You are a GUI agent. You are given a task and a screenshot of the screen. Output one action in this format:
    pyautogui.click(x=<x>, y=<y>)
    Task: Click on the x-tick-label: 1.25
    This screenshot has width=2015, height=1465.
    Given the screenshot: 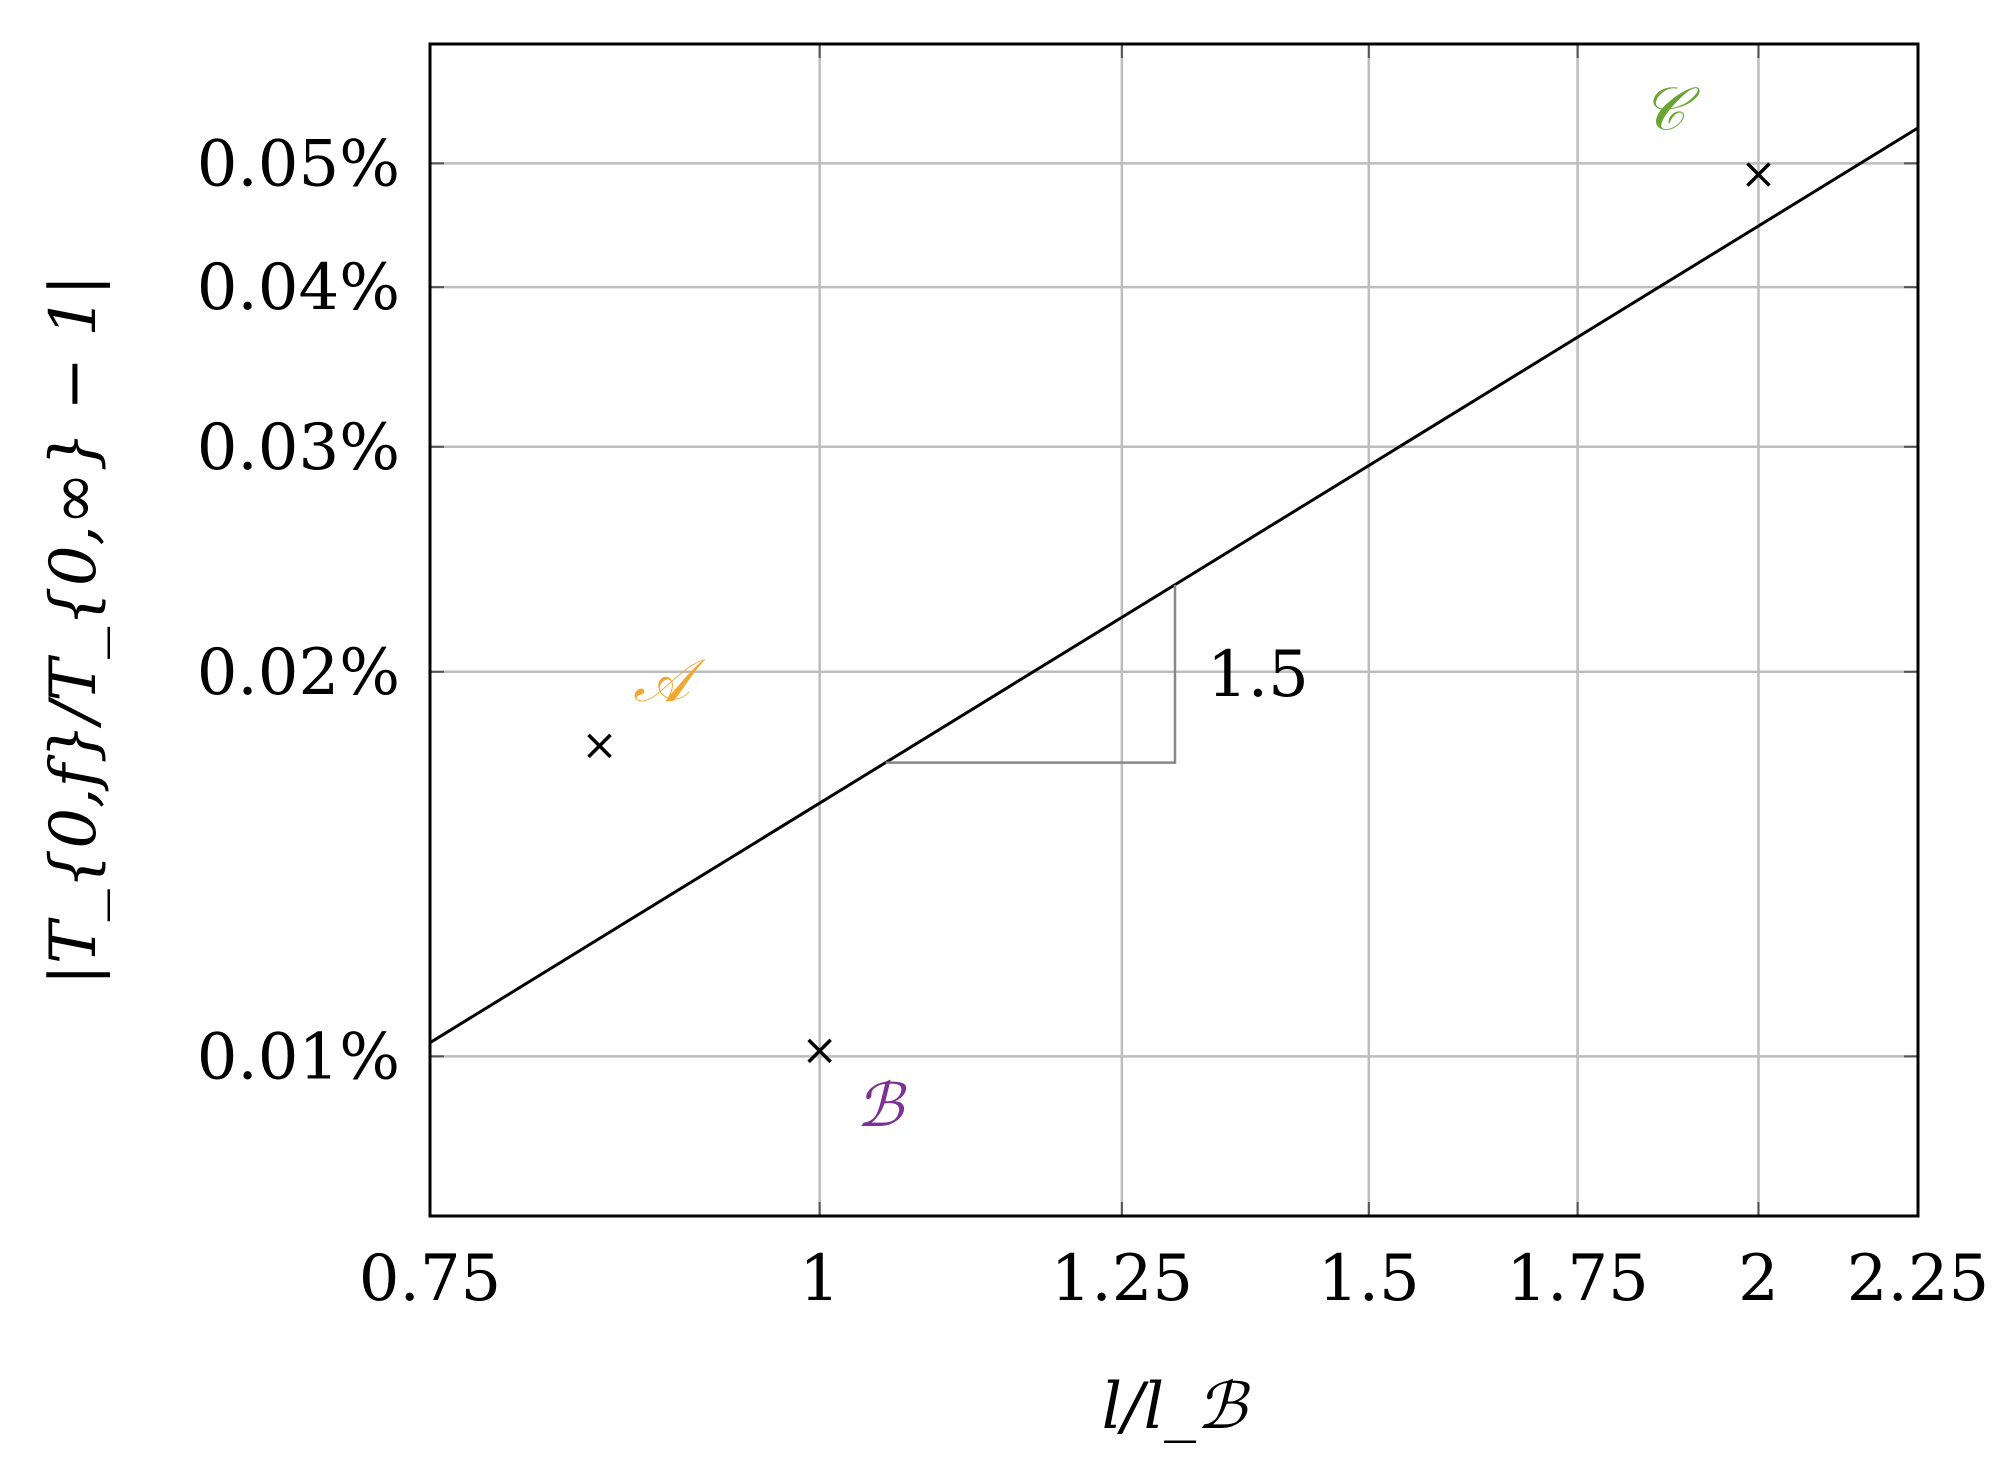 What is the action you would take?
    pyautogui.click(x=1122, y=1279)
    